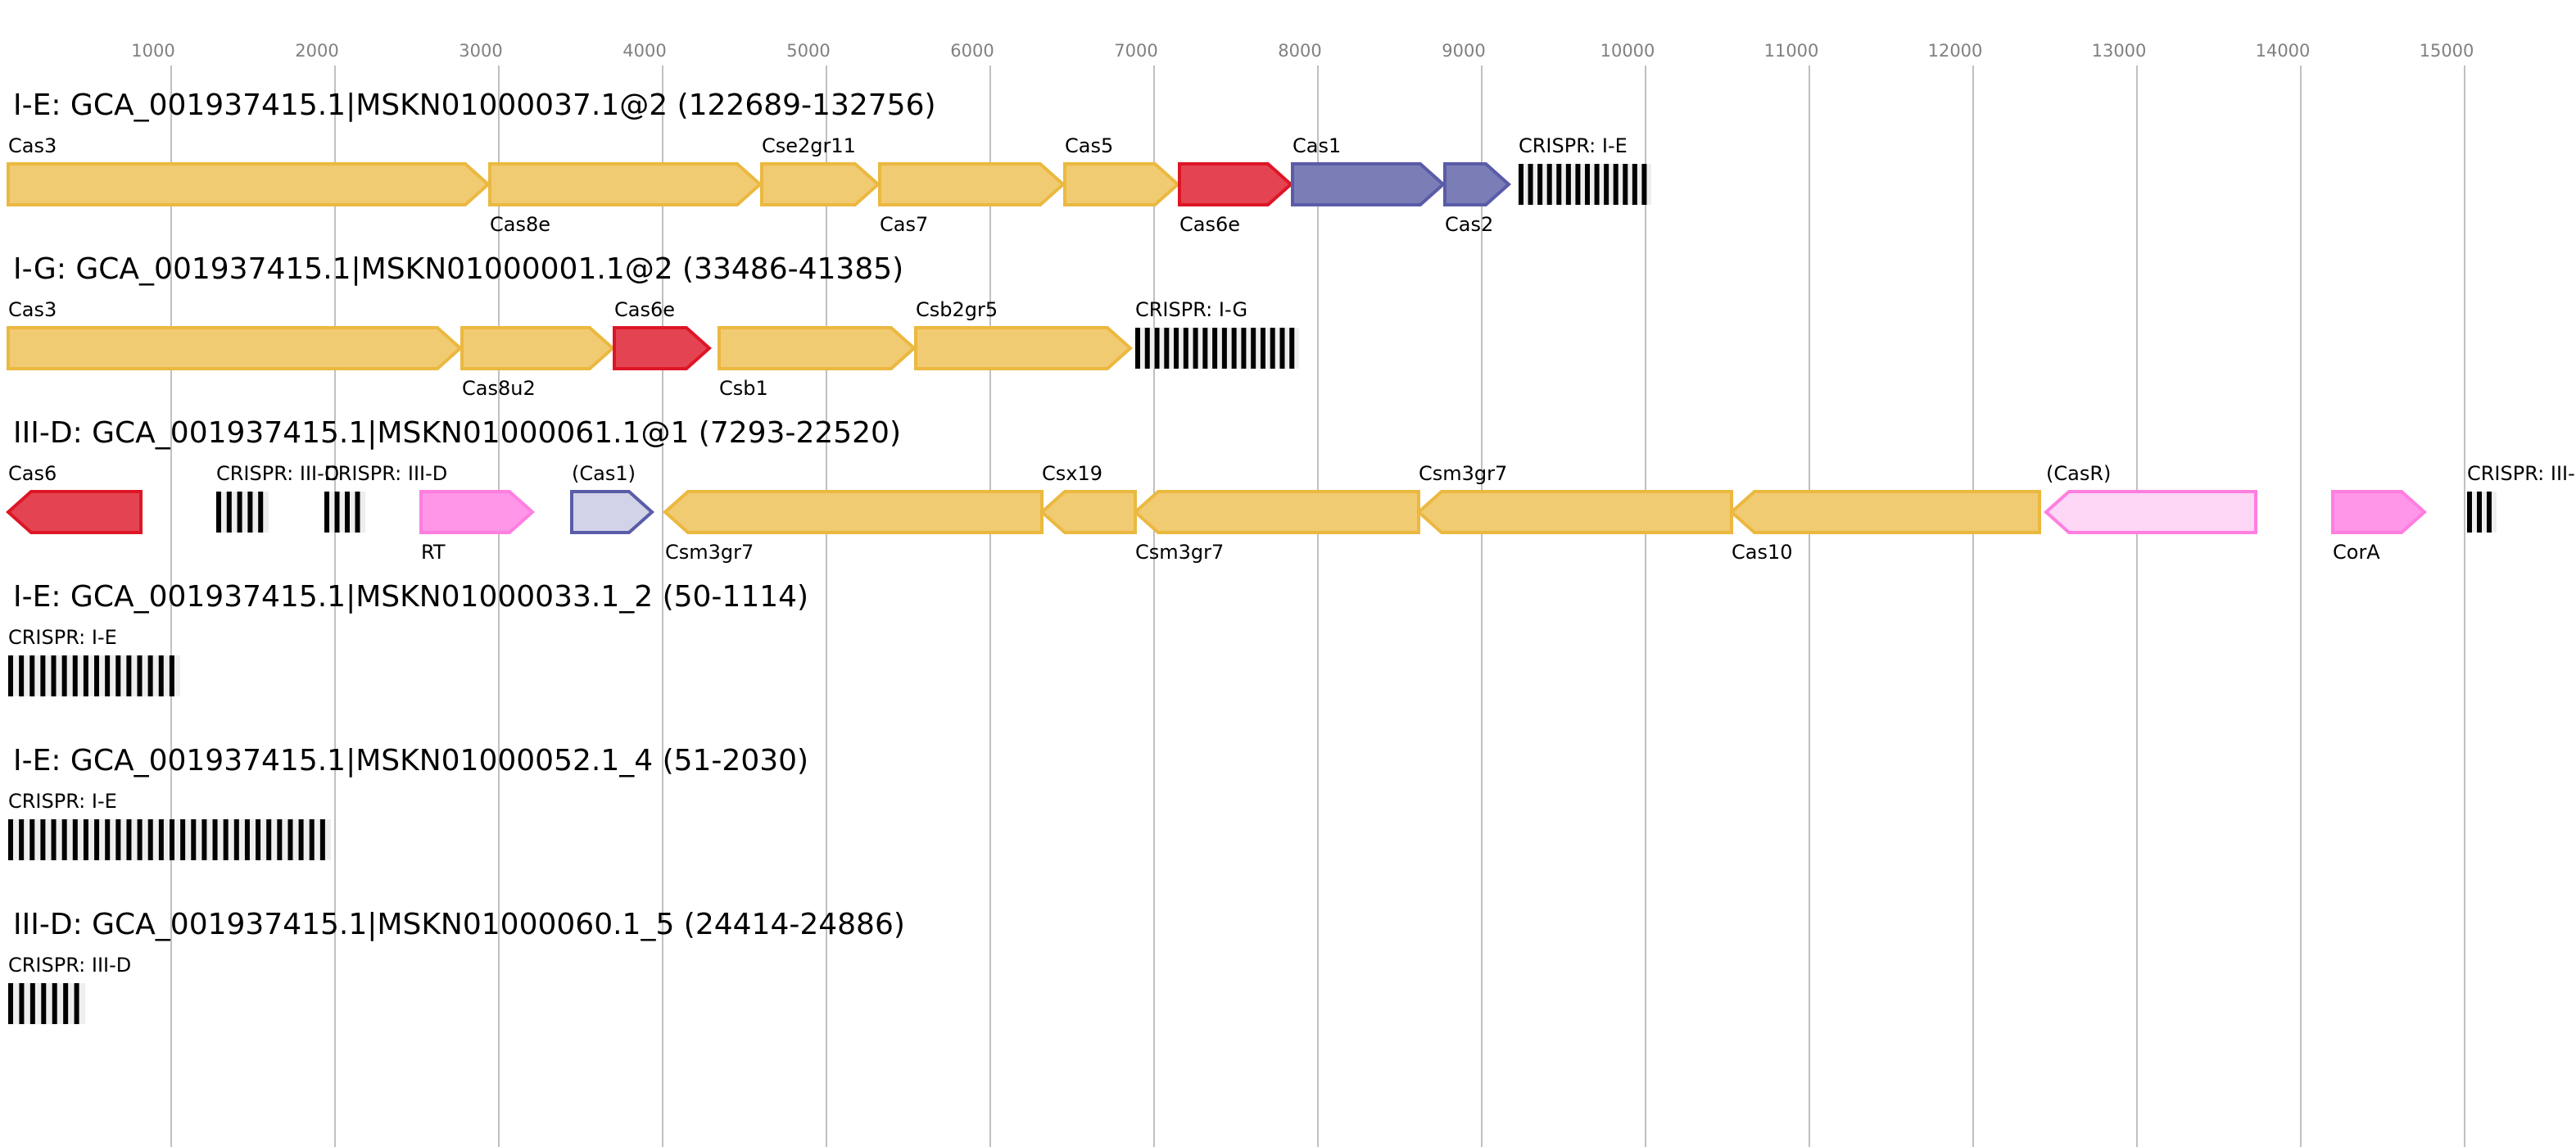 The height and width of the screenshot is (1147, 2576). I want to click on axis-tick-label: 5000, so click(808, 51).